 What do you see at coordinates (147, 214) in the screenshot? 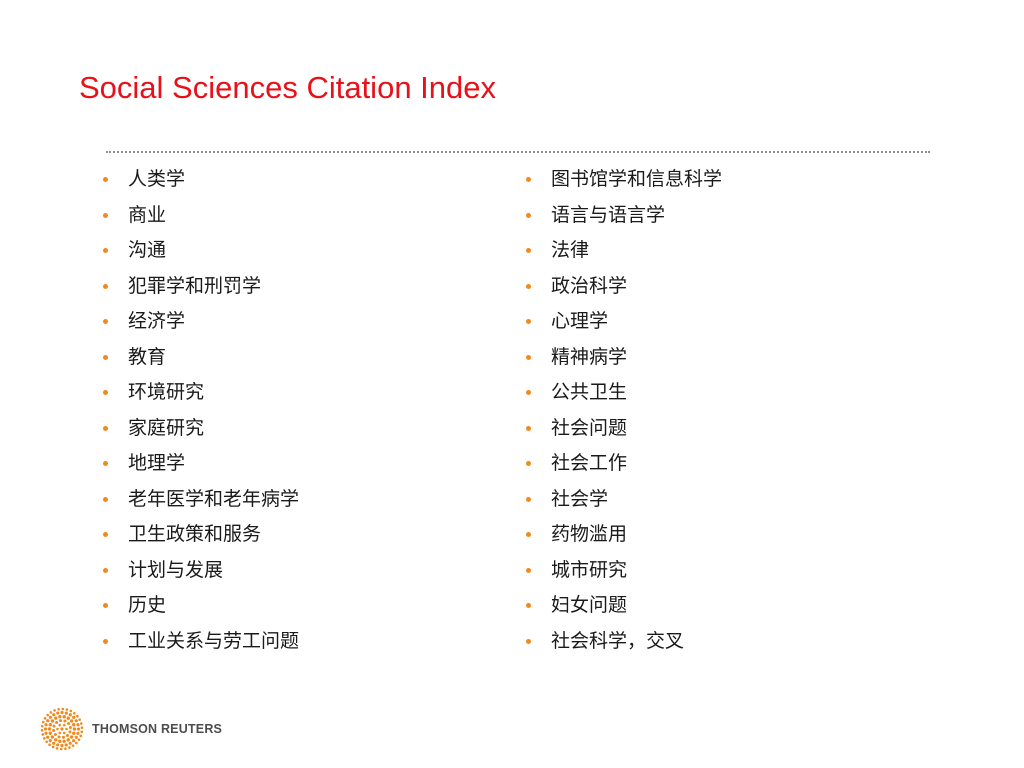
I see `category-label: 商业` at bounding box center [147, 214].